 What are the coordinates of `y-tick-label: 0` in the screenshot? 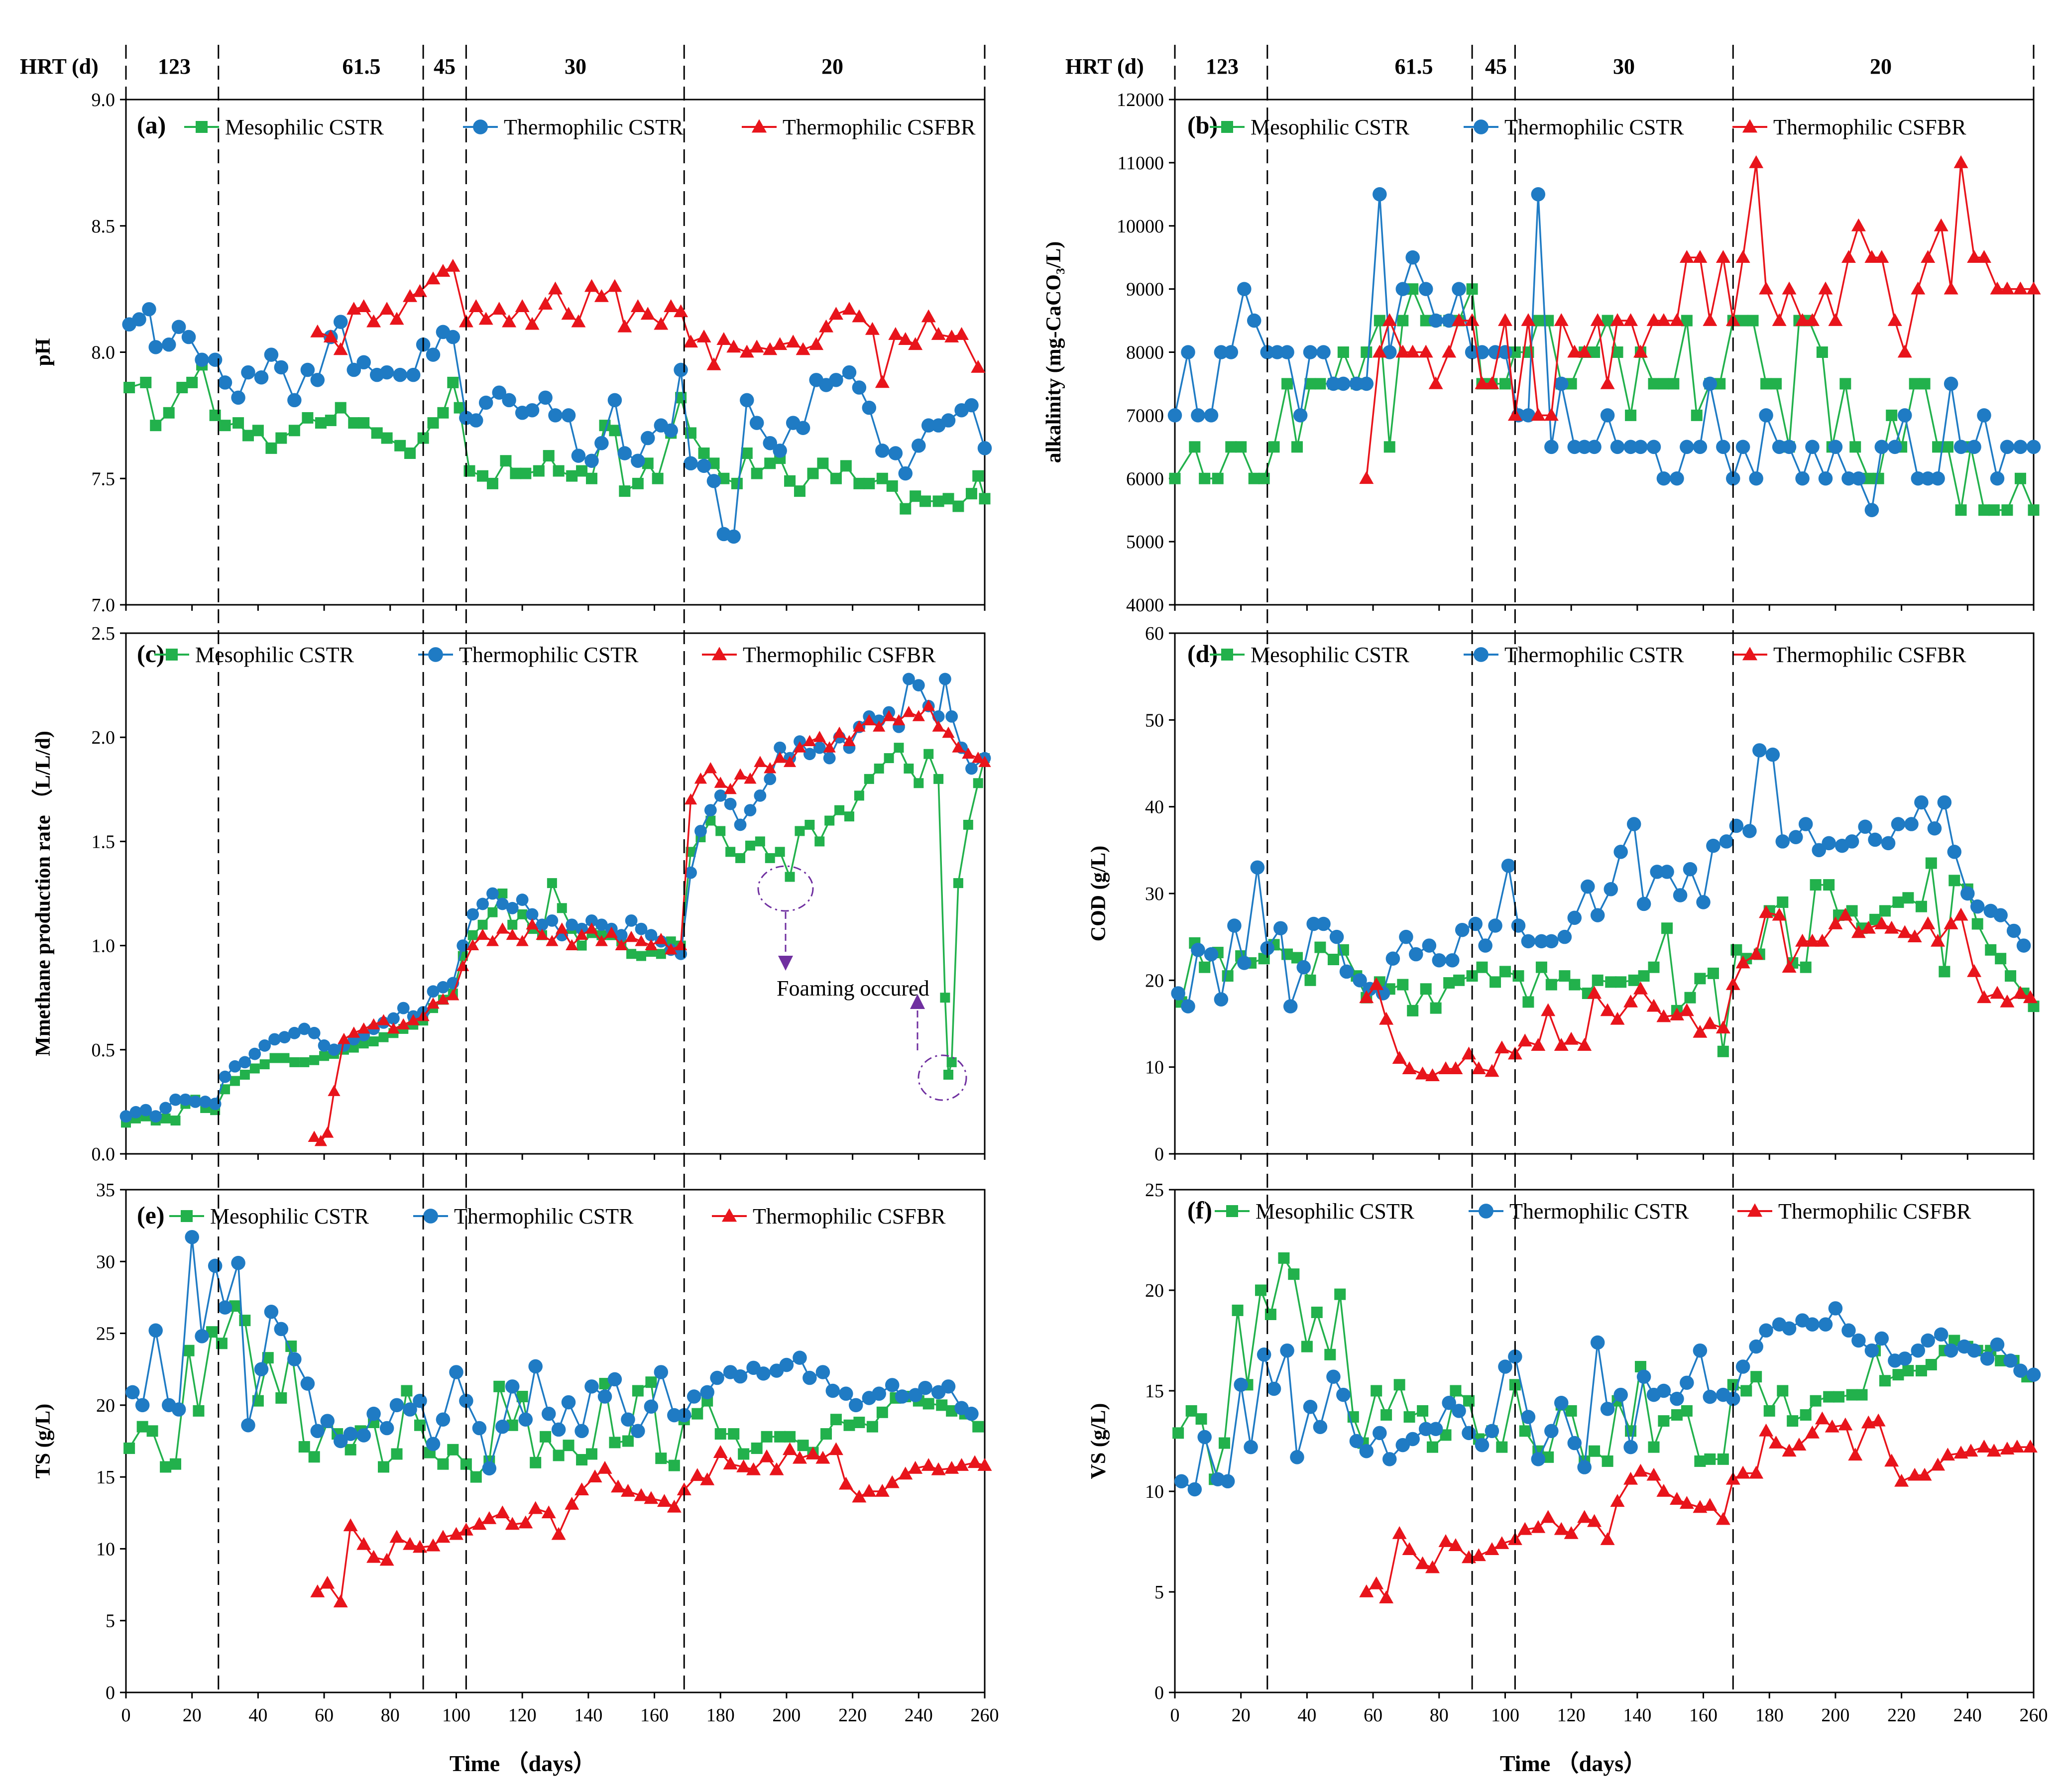 It's located at (1159, 1692).